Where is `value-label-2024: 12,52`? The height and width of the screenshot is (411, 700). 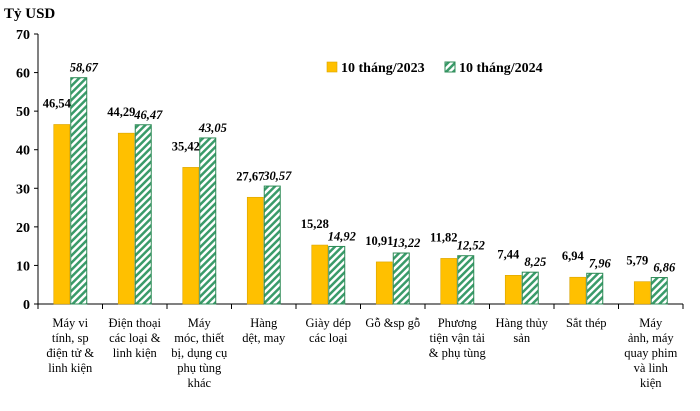
value-label-2024: 12,52 is located at coordinates (471, 246).